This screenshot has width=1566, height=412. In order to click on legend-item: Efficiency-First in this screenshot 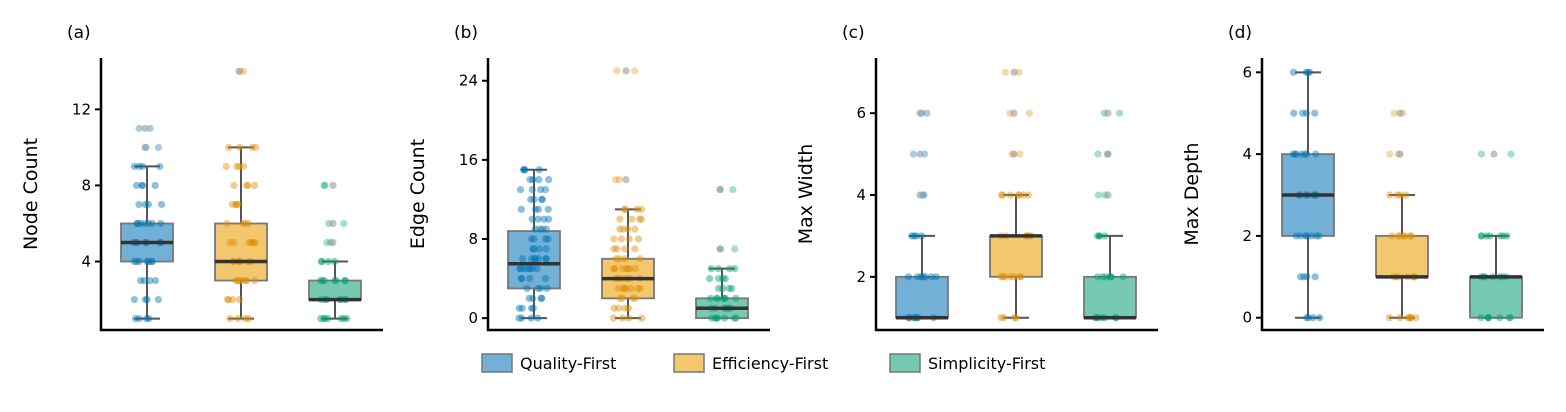, I will do `click(750, 363)`.